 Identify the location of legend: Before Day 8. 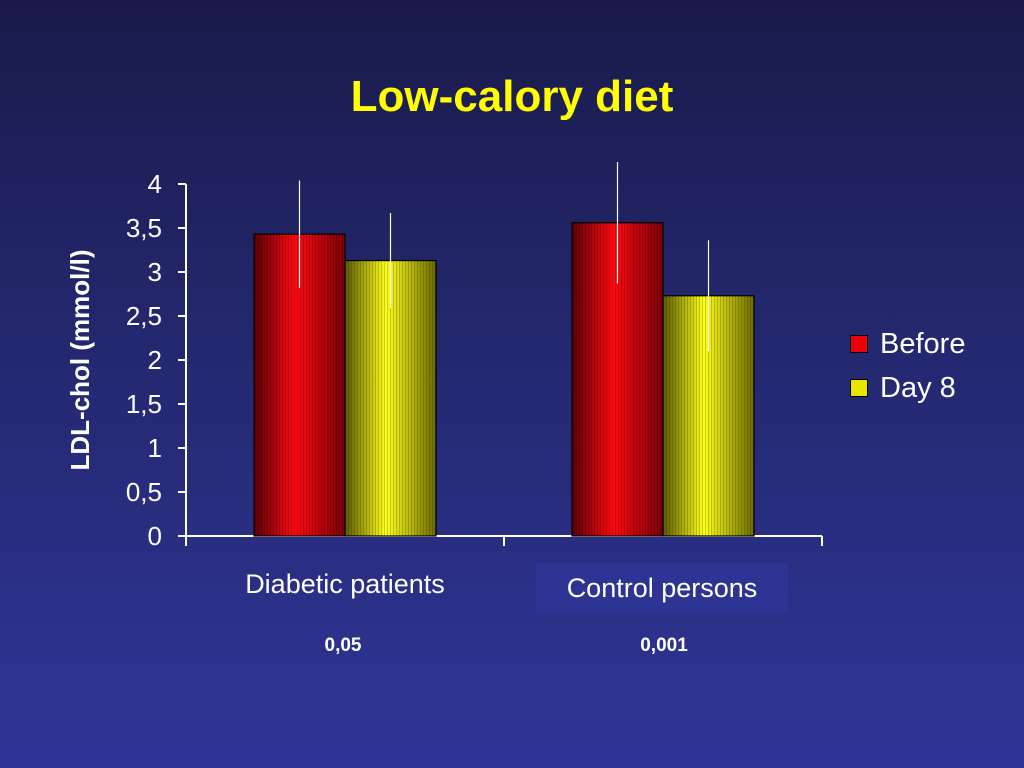
(907, 366).